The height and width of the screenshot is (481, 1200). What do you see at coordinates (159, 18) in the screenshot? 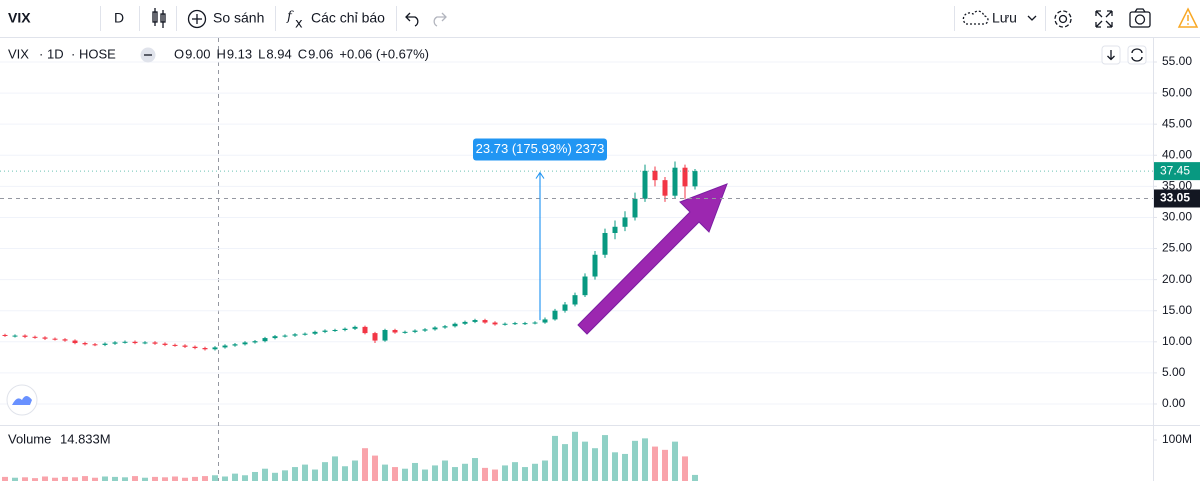
I see `chart-type-button` at bounding box center [159, 18].